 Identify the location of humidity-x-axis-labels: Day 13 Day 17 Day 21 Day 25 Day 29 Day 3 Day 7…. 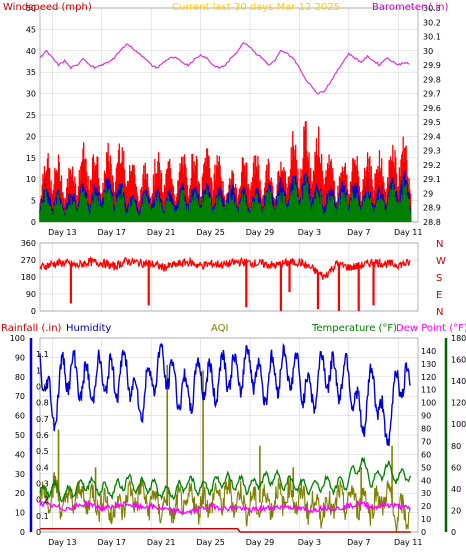
(235, 542).